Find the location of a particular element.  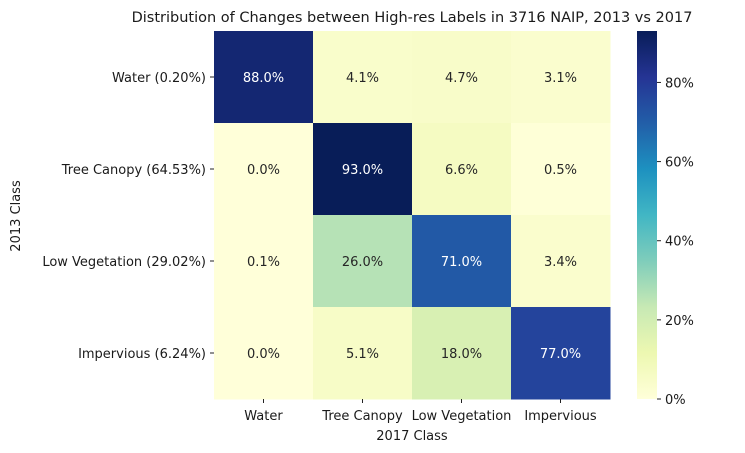

cell-value-label: 6.6% is located at coordinates (461, 170).